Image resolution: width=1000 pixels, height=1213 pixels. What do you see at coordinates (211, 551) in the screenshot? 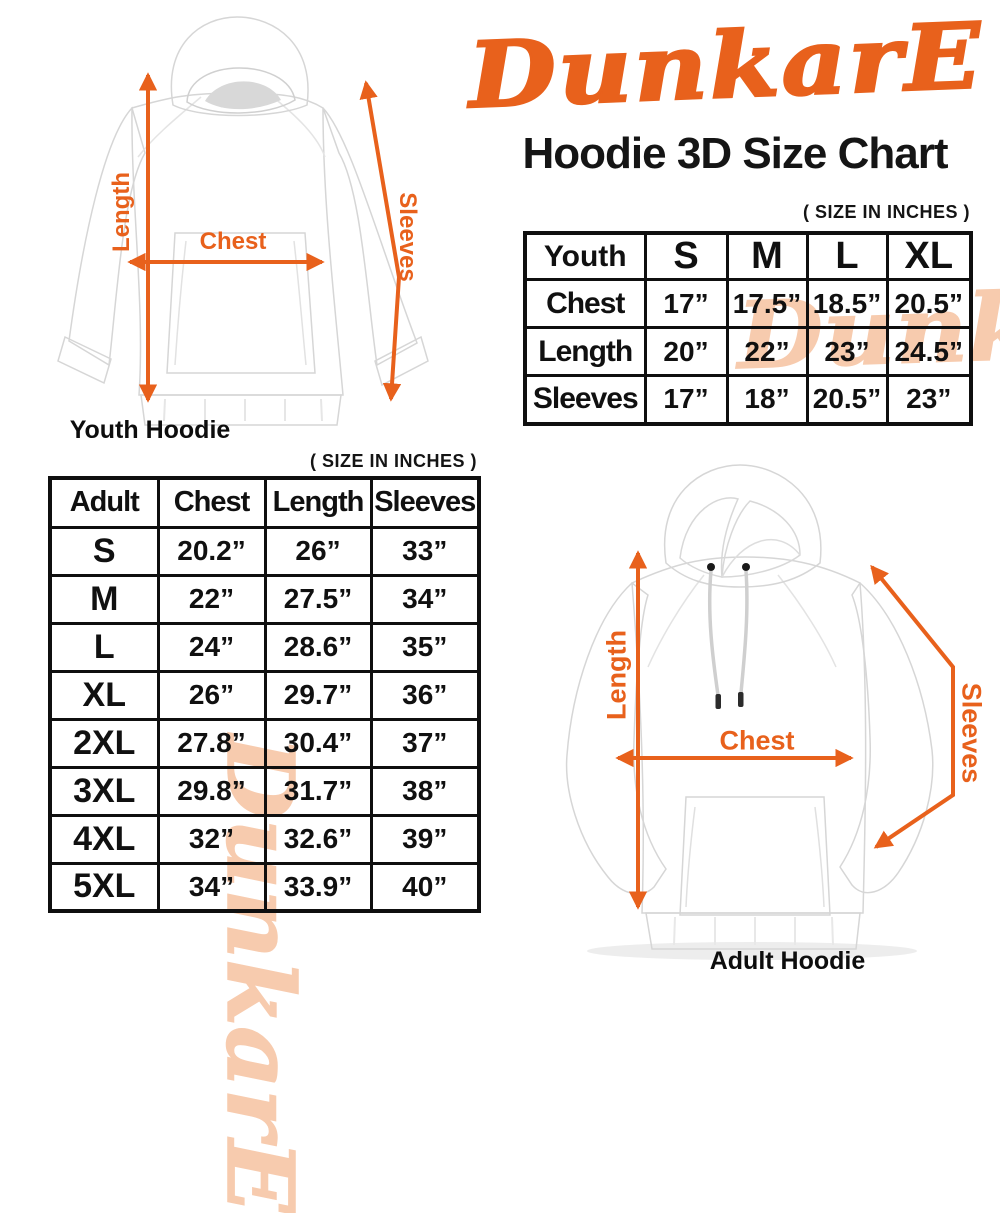
I see `value-cell: 20.2”` at bounding box center [211, 551].